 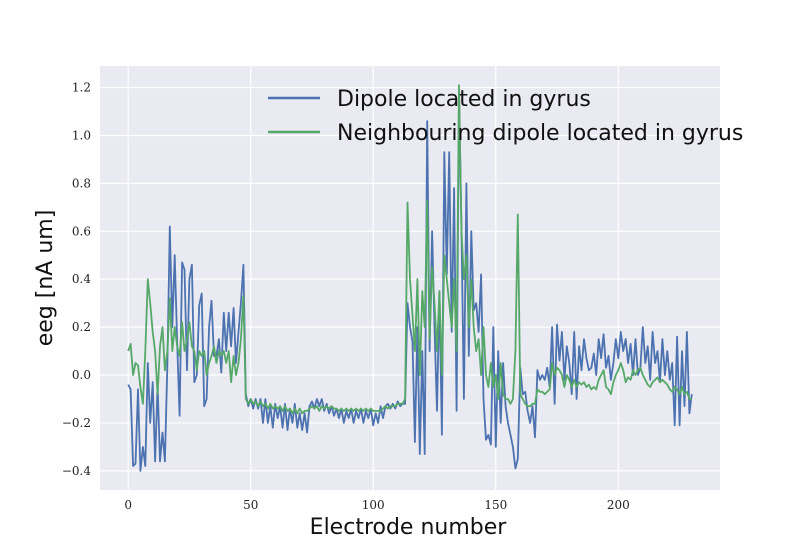 I want to click on legend-label-series-0: Dipole located in gyrus, so click(x=464, y=99).